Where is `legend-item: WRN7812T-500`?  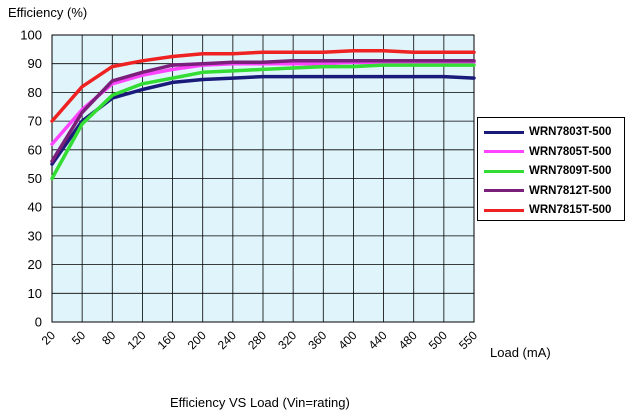
legend-item: WRN7812T-500 is located at coordinates (547, 191).